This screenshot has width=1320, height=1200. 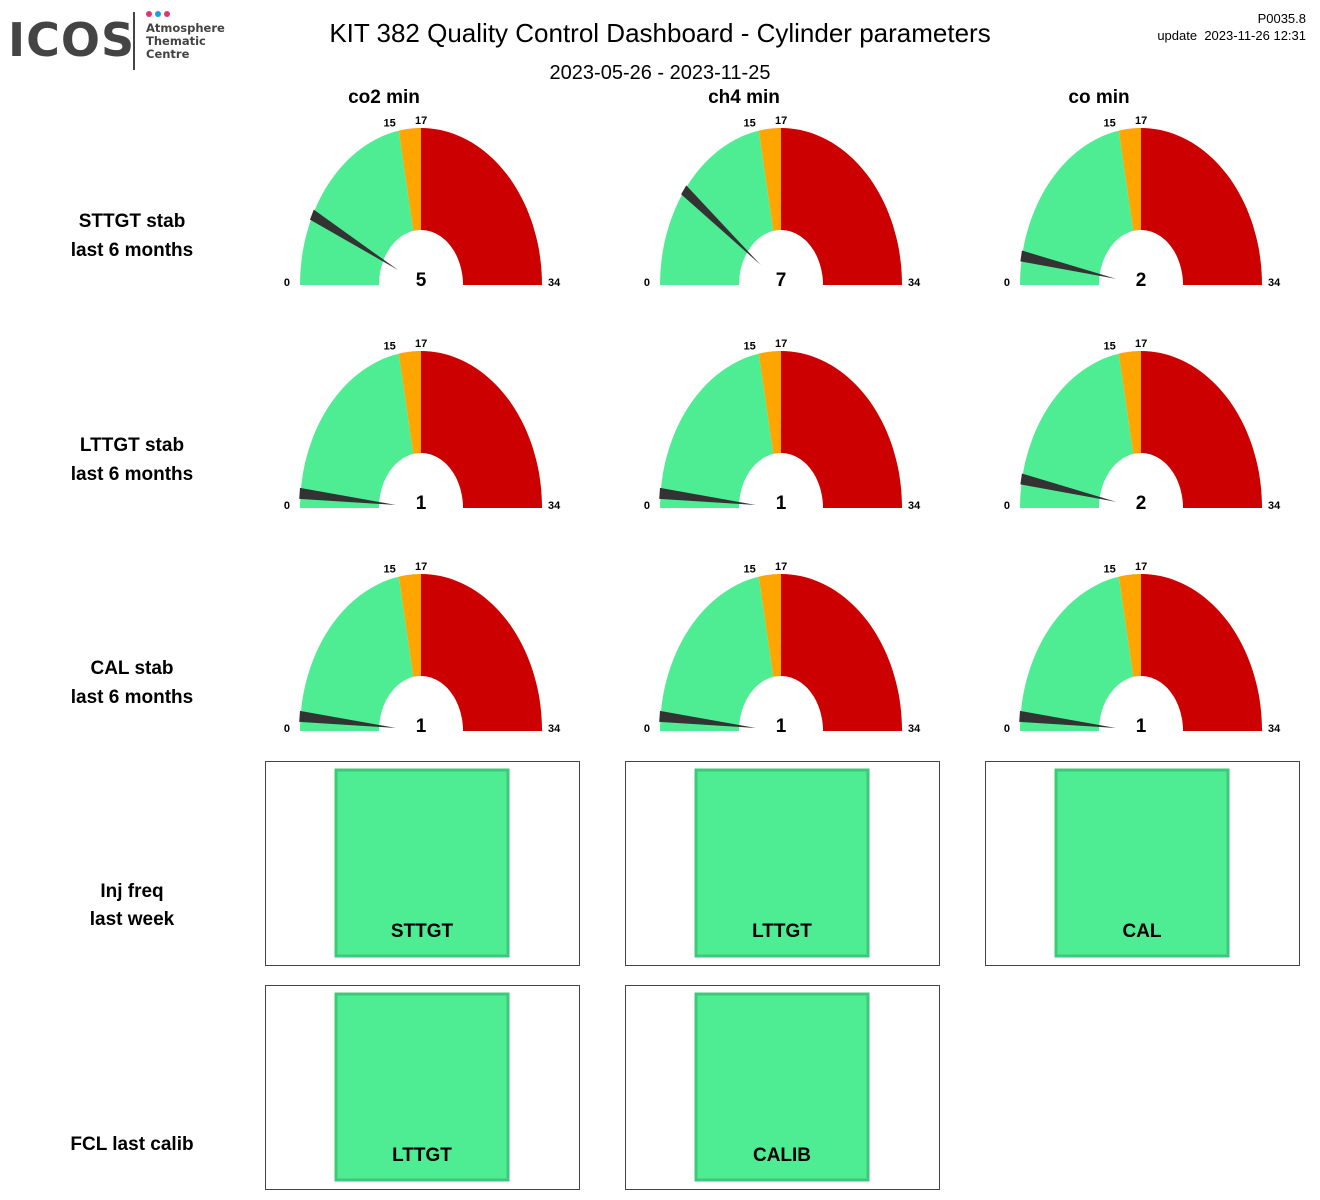 I want to click on logo-line: Centre, so click(x=168, y=54).